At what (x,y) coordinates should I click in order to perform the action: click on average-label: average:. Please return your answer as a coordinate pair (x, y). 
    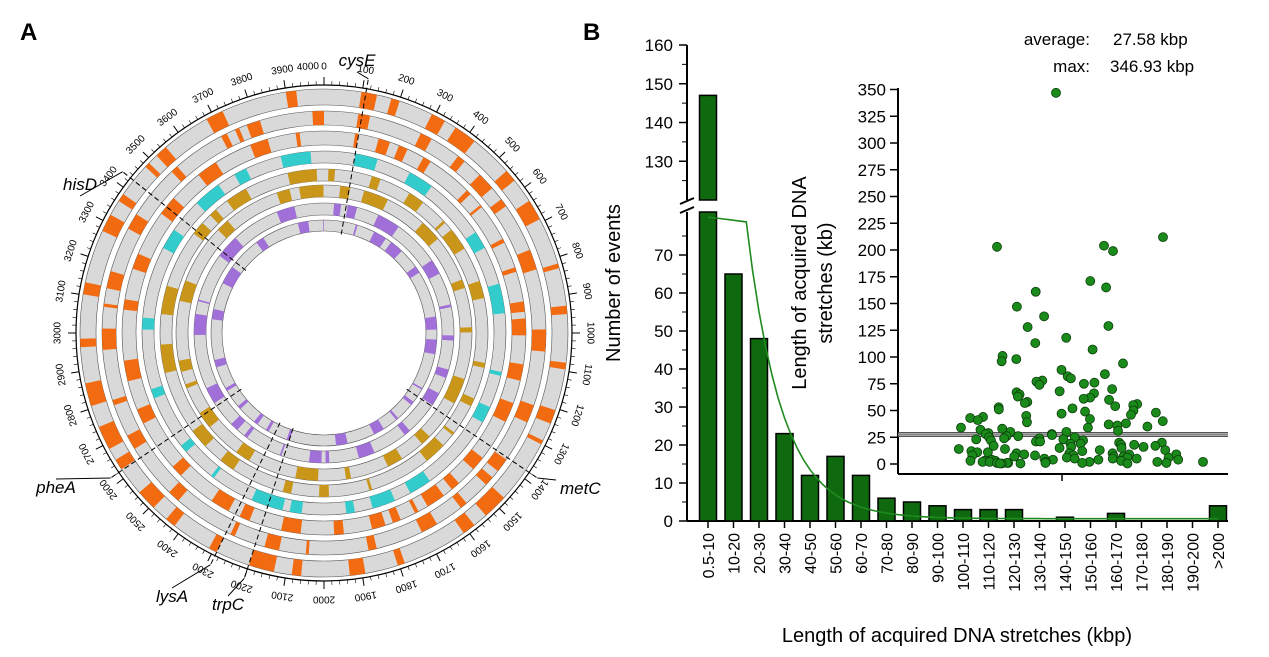
    Looking at the image, I should click on (1057, 39).